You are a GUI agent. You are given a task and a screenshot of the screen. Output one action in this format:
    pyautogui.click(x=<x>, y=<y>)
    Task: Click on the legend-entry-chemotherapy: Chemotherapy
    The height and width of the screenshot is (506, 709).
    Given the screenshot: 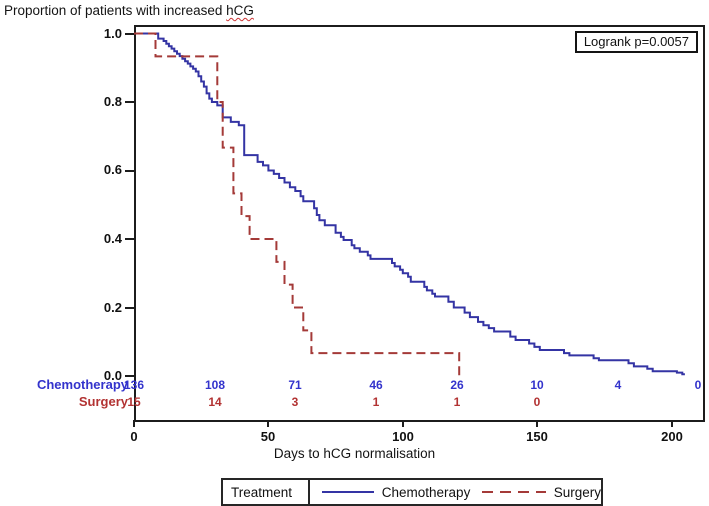 What is the action you would take?
    pyautogui.click(x=426, y=492)
    